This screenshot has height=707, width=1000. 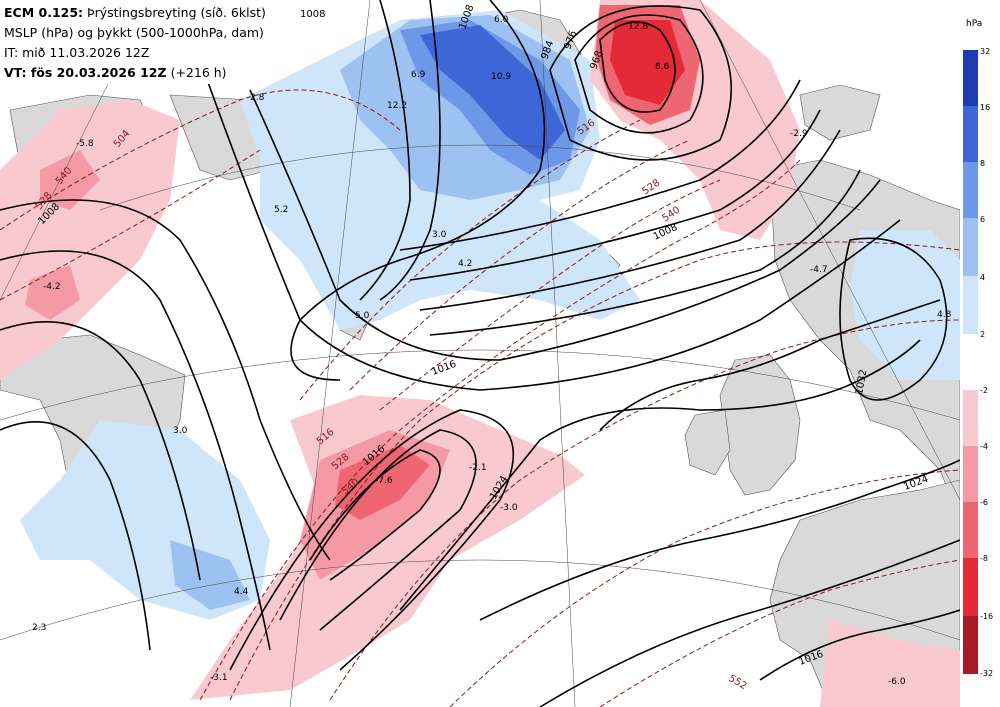 What do you see at coordinates (638, 27) in the screenshot?
I see `pchange-label: 12.8` at bounding box center [638, 27].